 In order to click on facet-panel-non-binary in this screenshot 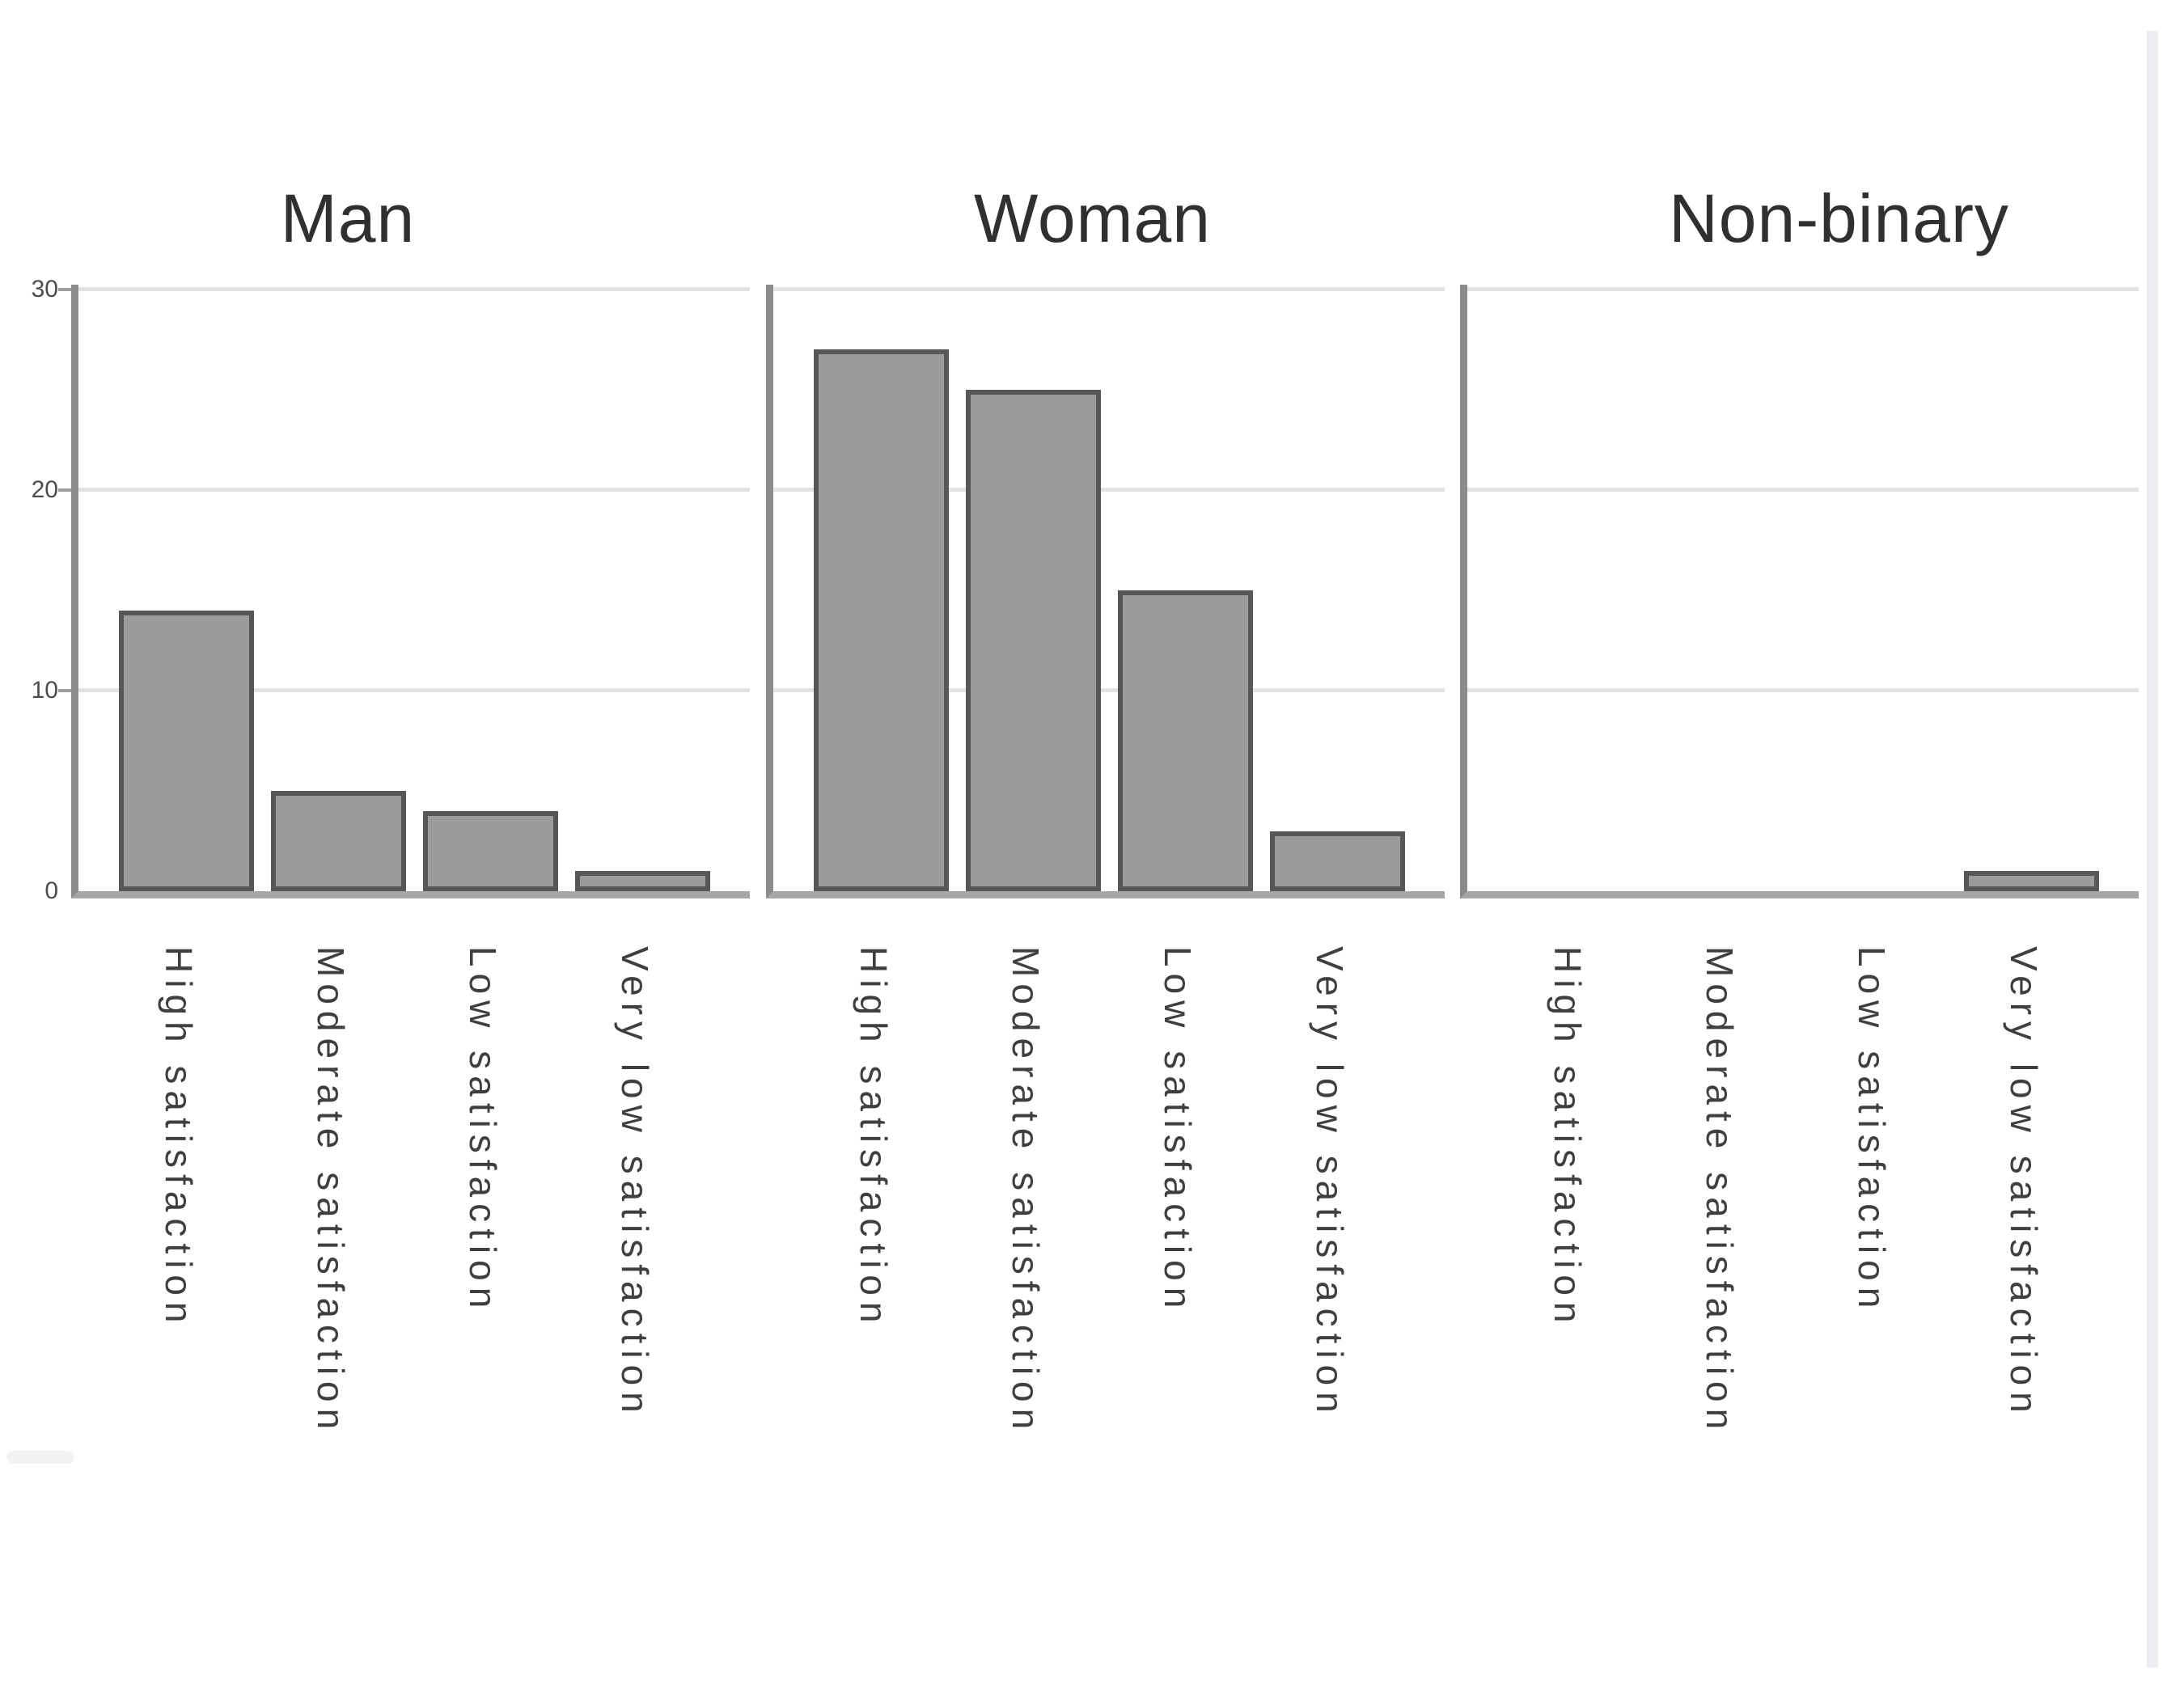, I will do `click(1799, 591)`.